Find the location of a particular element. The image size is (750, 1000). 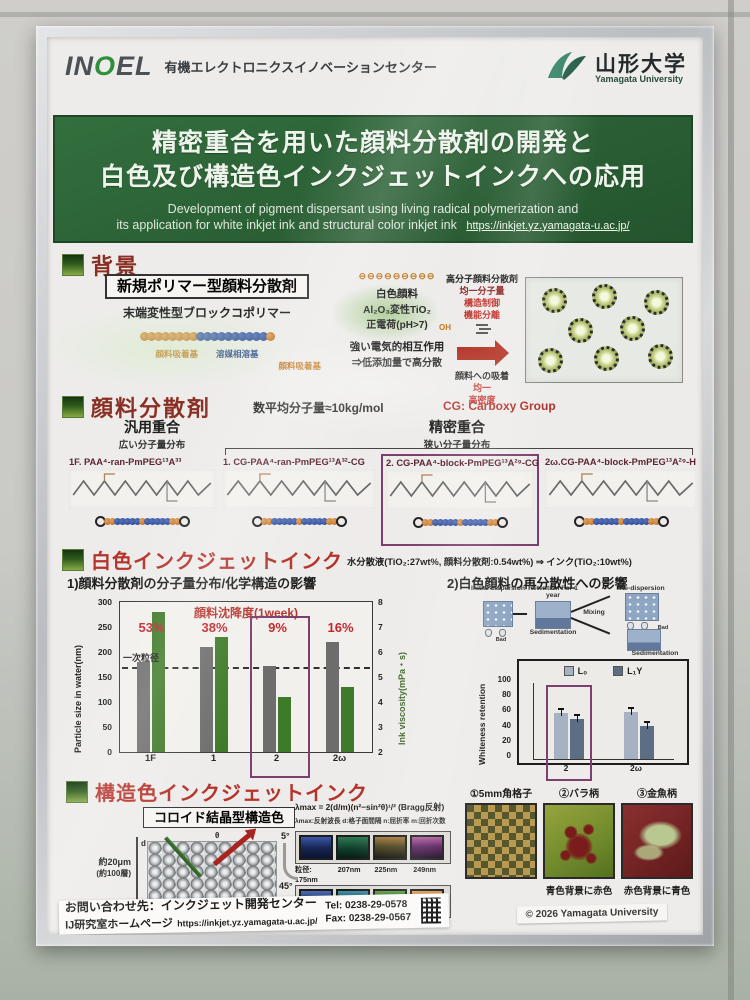

inoel-logo-part2: EL is located at coordinates (134, 66).